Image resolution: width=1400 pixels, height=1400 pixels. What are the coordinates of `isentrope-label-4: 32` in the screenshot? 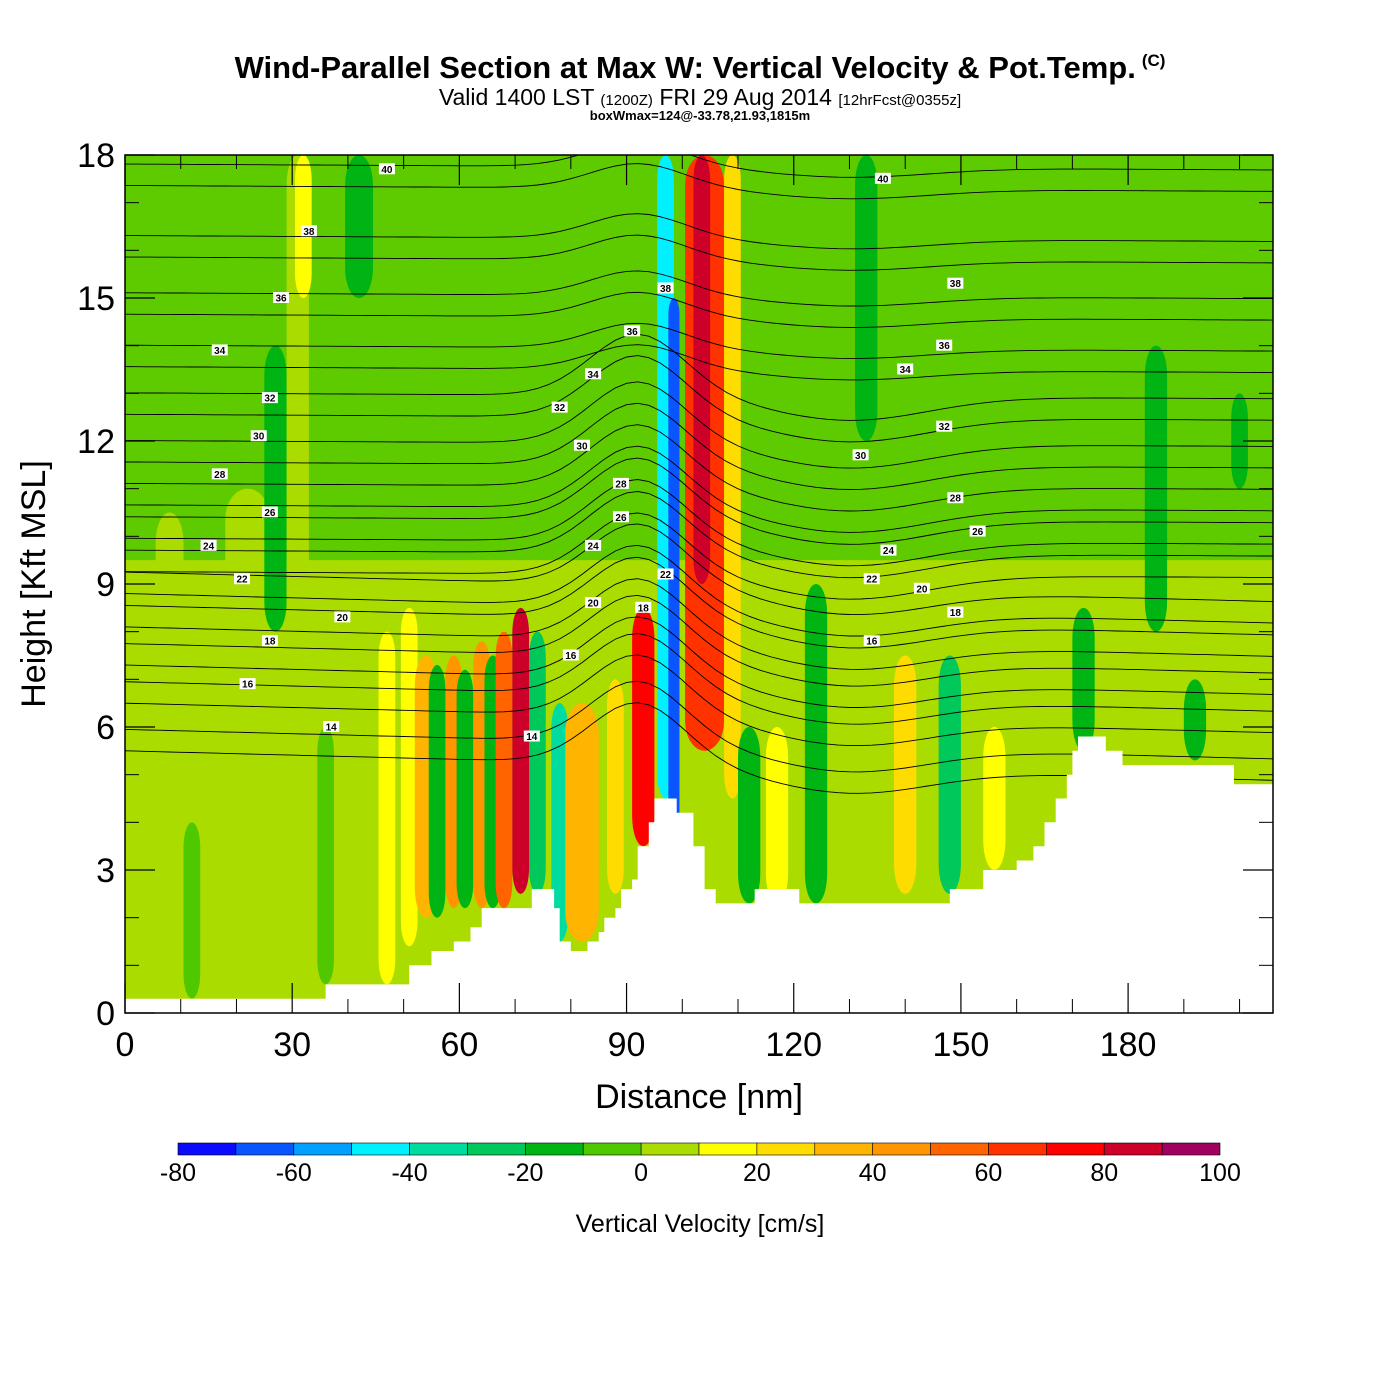 It's located at (269, 398).